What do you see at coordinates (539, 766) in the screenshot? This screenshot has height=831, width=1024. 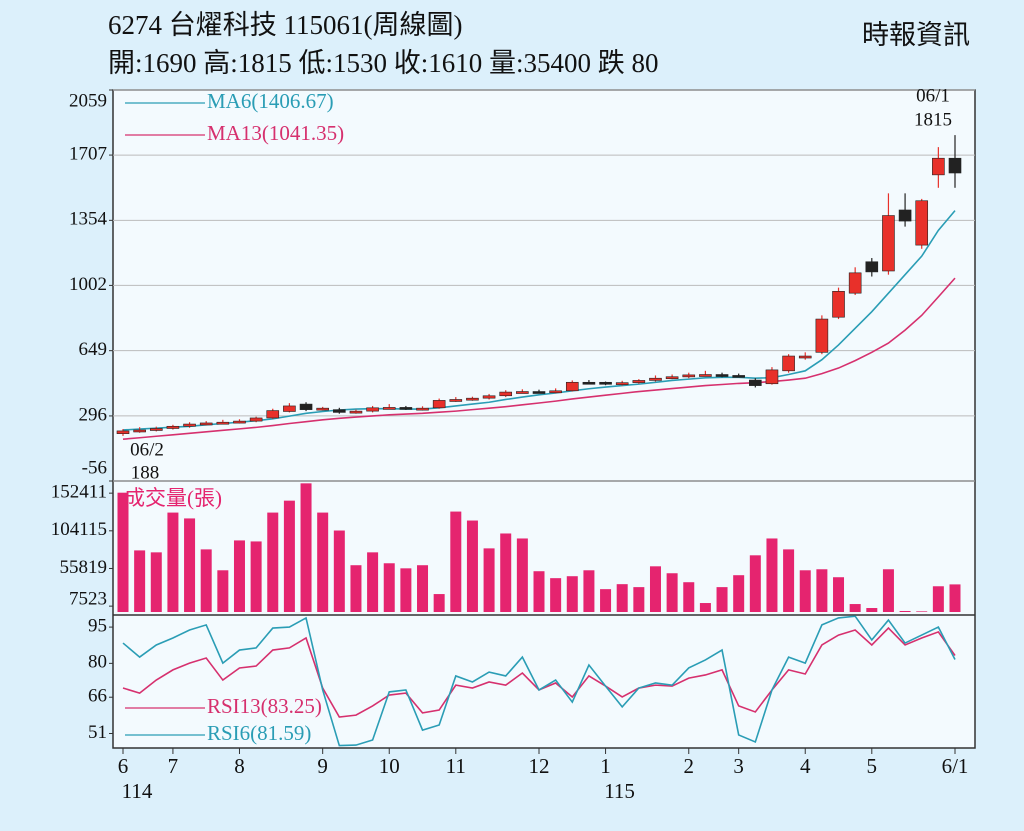 I see `x-tick-label: 12` at bounding box center [539, 766].